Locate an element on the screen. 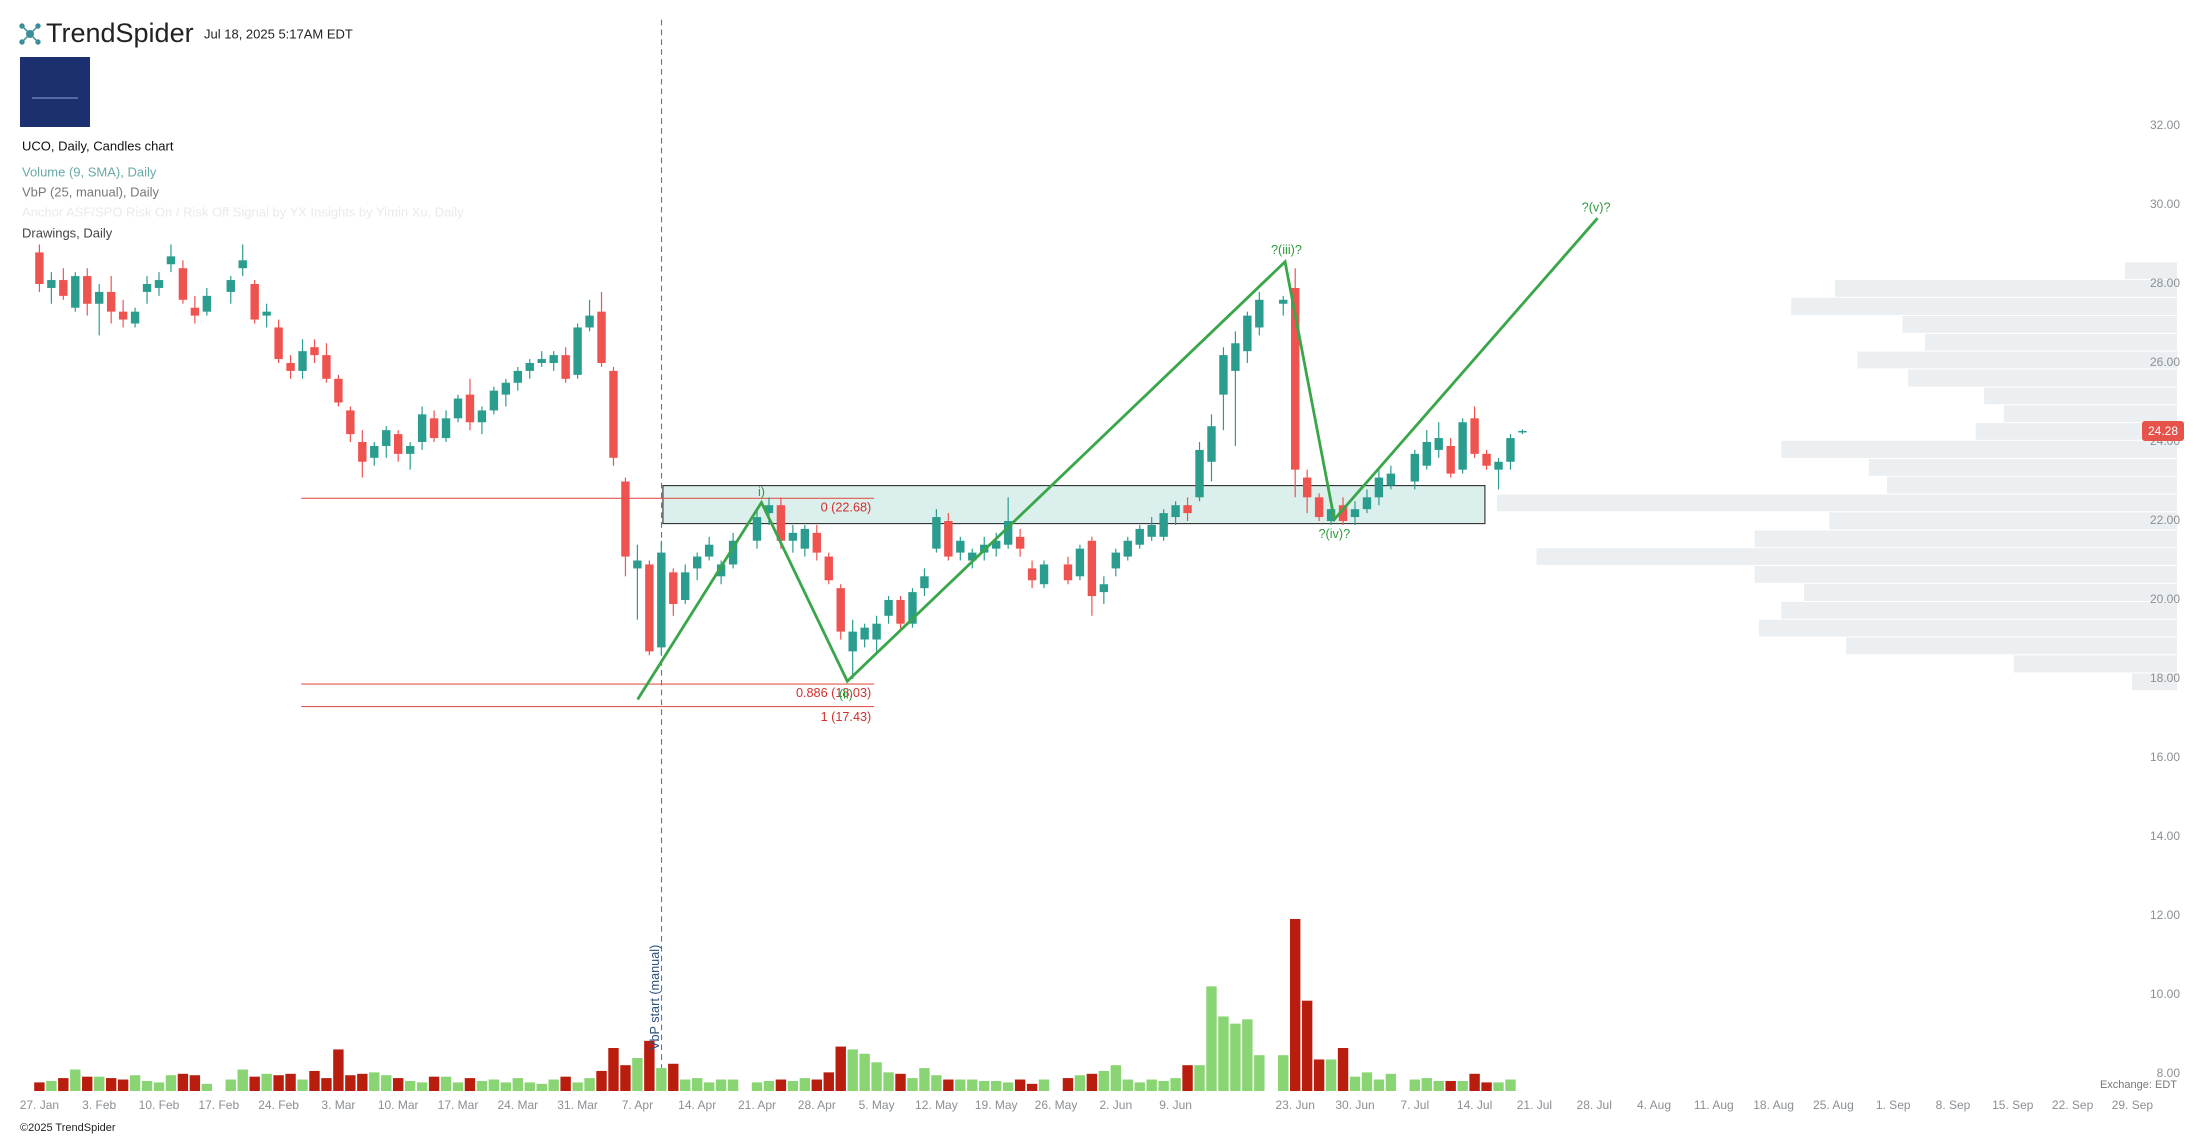 The height and width of the screenshot is (1137, 2207). x-tick-label: 23. Jun is located at coordinates (1295, 1105).